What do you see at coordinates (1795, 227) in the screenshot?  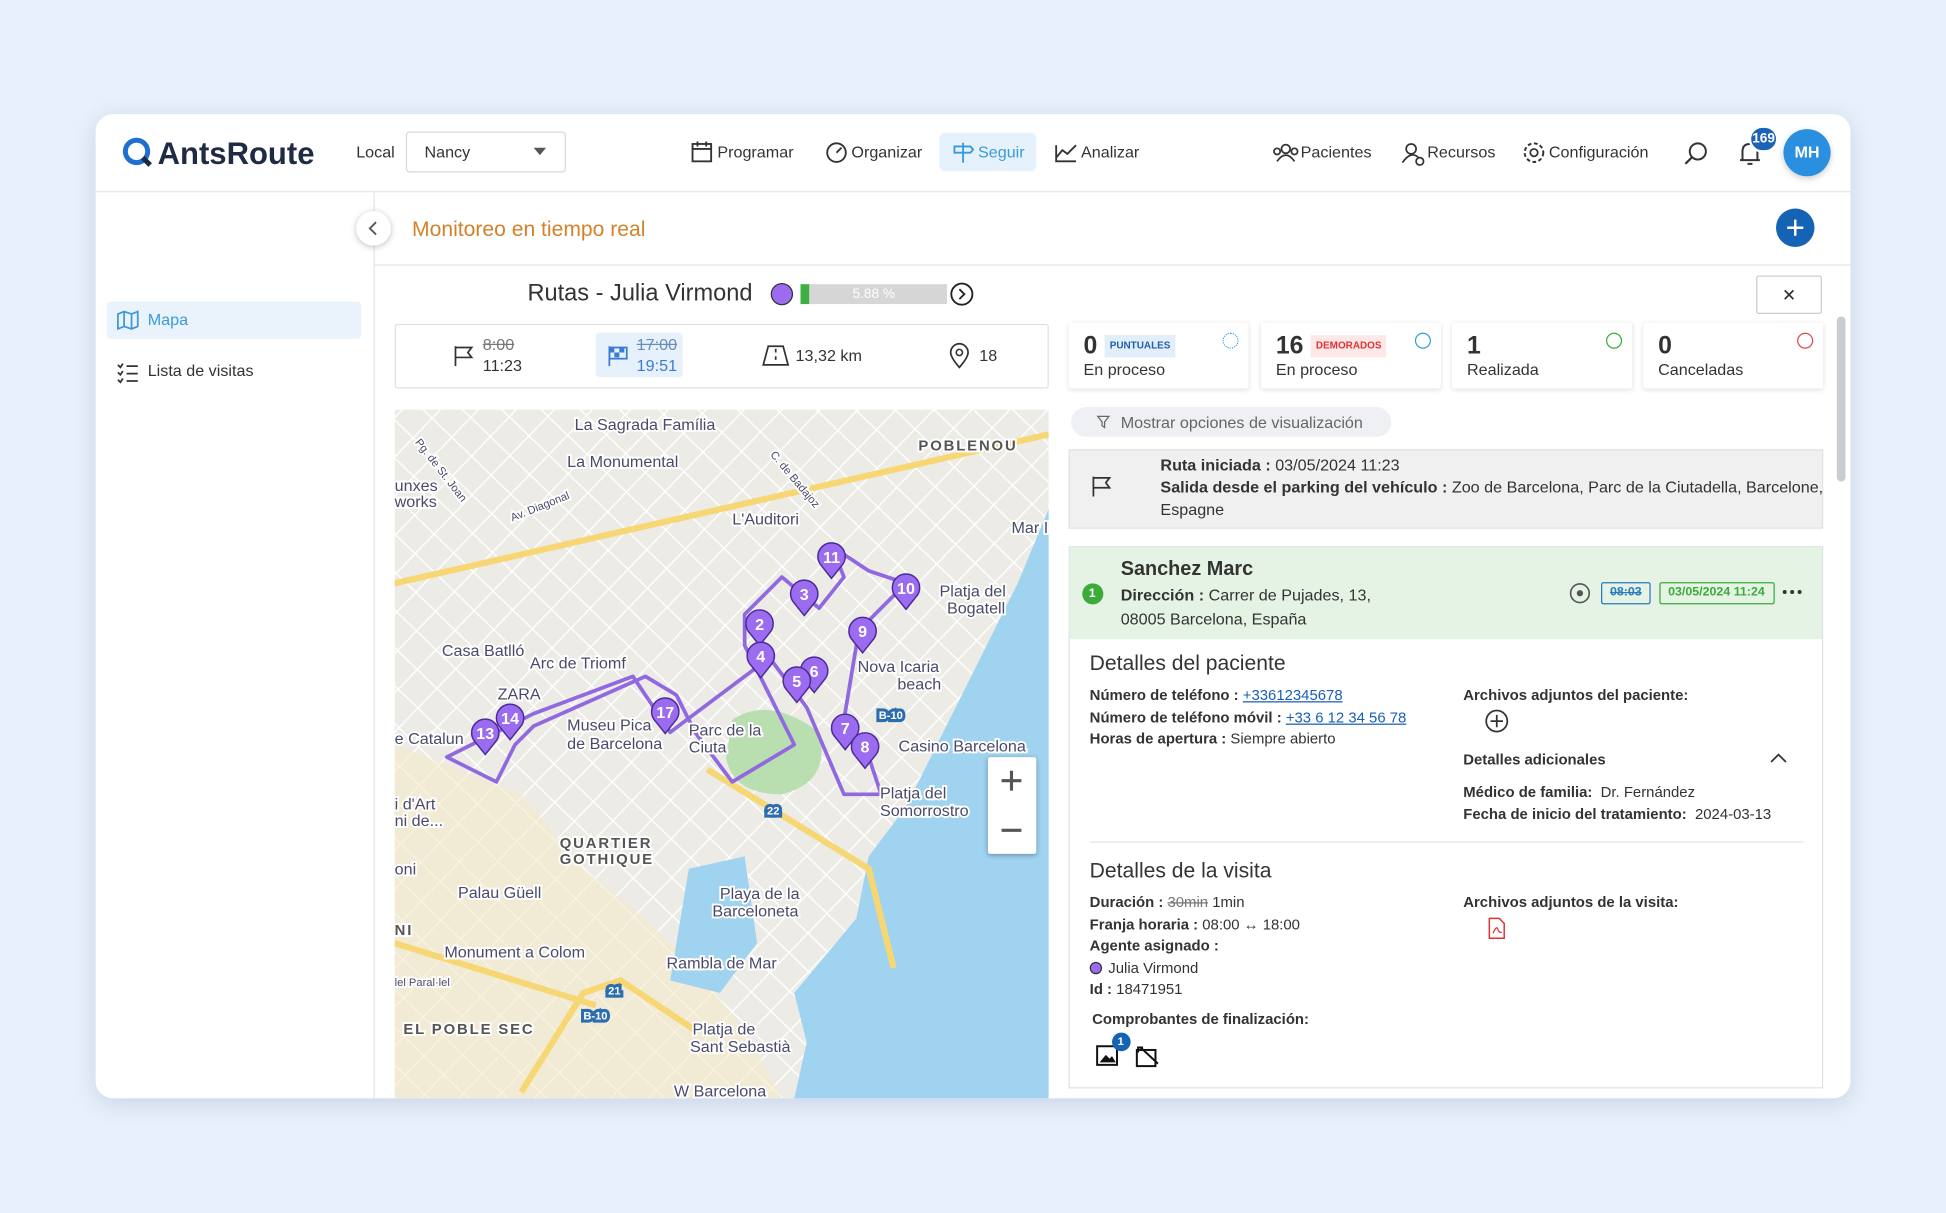 I see `add-icon` at bounding box center [1795, 227].